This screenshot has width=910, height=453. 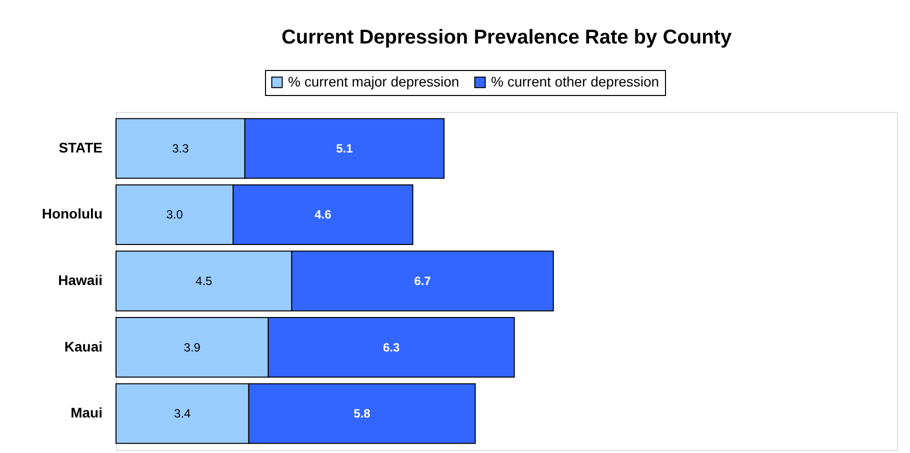 What do you see at coordinates (323, 215) in the screenshot?
I see `data-label: 4.6` at bounding box center [323, 215].